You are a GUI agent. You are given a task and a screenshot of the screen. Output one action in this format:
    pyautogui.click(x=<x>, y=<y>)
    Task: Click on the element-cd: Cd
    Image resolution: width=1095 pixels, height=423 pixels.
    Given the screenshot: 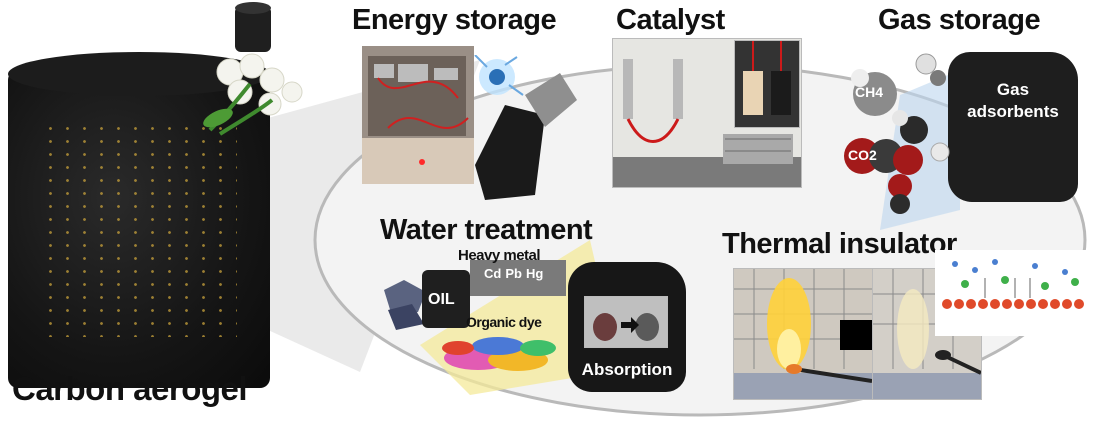 What is the action you would take?
    pyautogui.click(x=493, y=273)
    